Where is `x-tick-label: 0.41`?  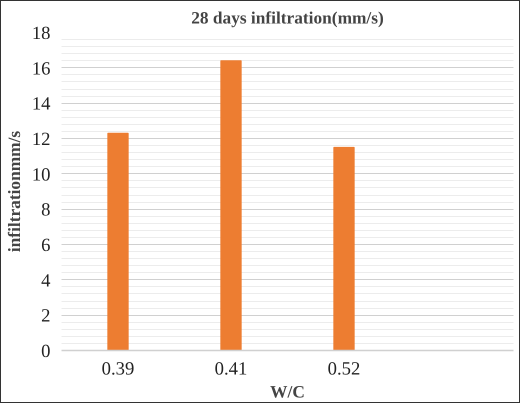 x-tick-label: 0.41 is located at coordinates (231, 369).